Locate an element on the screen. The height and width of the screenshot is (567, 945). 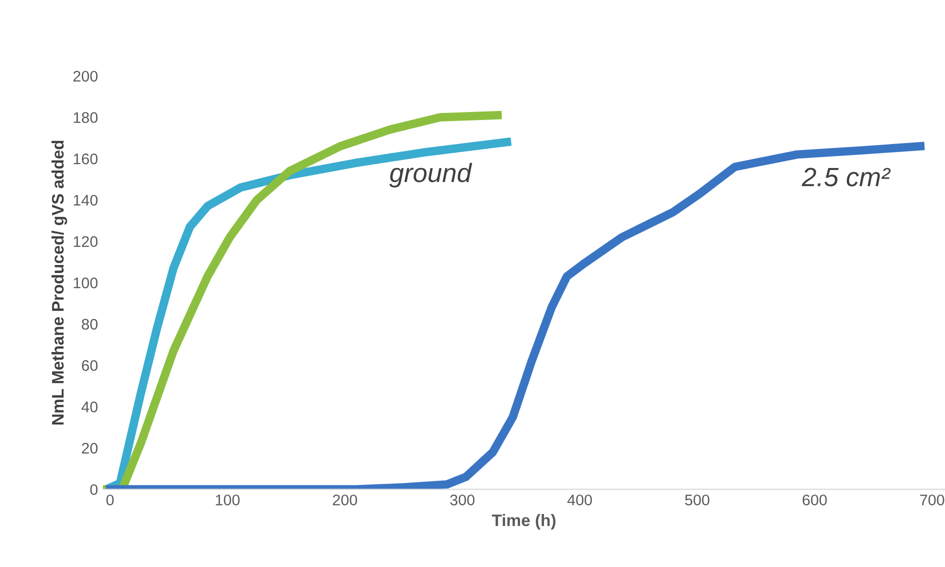
y-tick-label: 120 is located at coordinates (86, 241).